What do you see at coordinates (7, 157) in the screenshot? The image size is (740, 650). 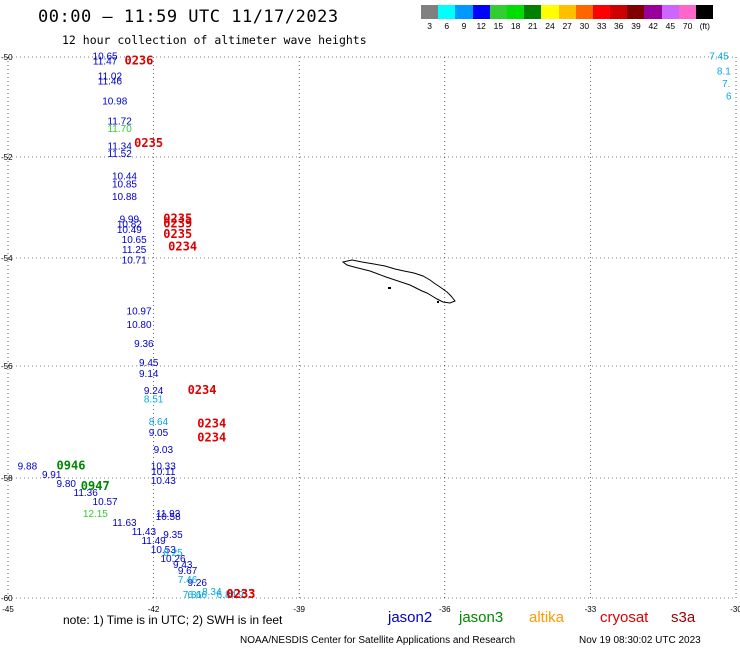 I see `lat-label: -52` at bounding box center [7, 157].